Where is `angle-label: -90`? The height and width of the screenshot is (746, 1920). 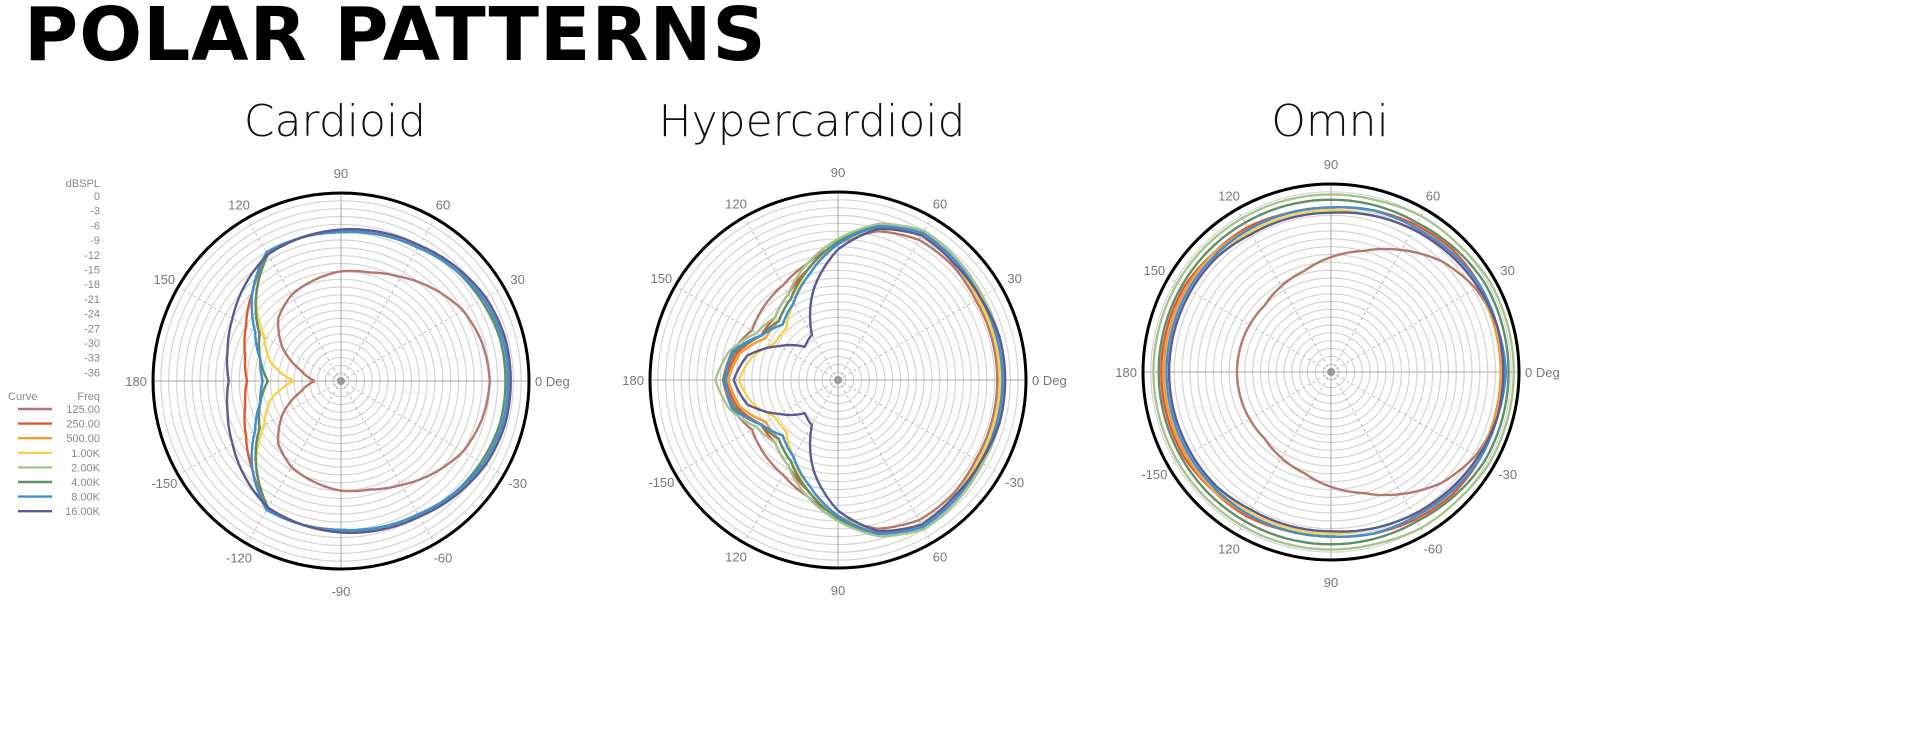
angle-label: -90 is located at coordinates (341, 591).